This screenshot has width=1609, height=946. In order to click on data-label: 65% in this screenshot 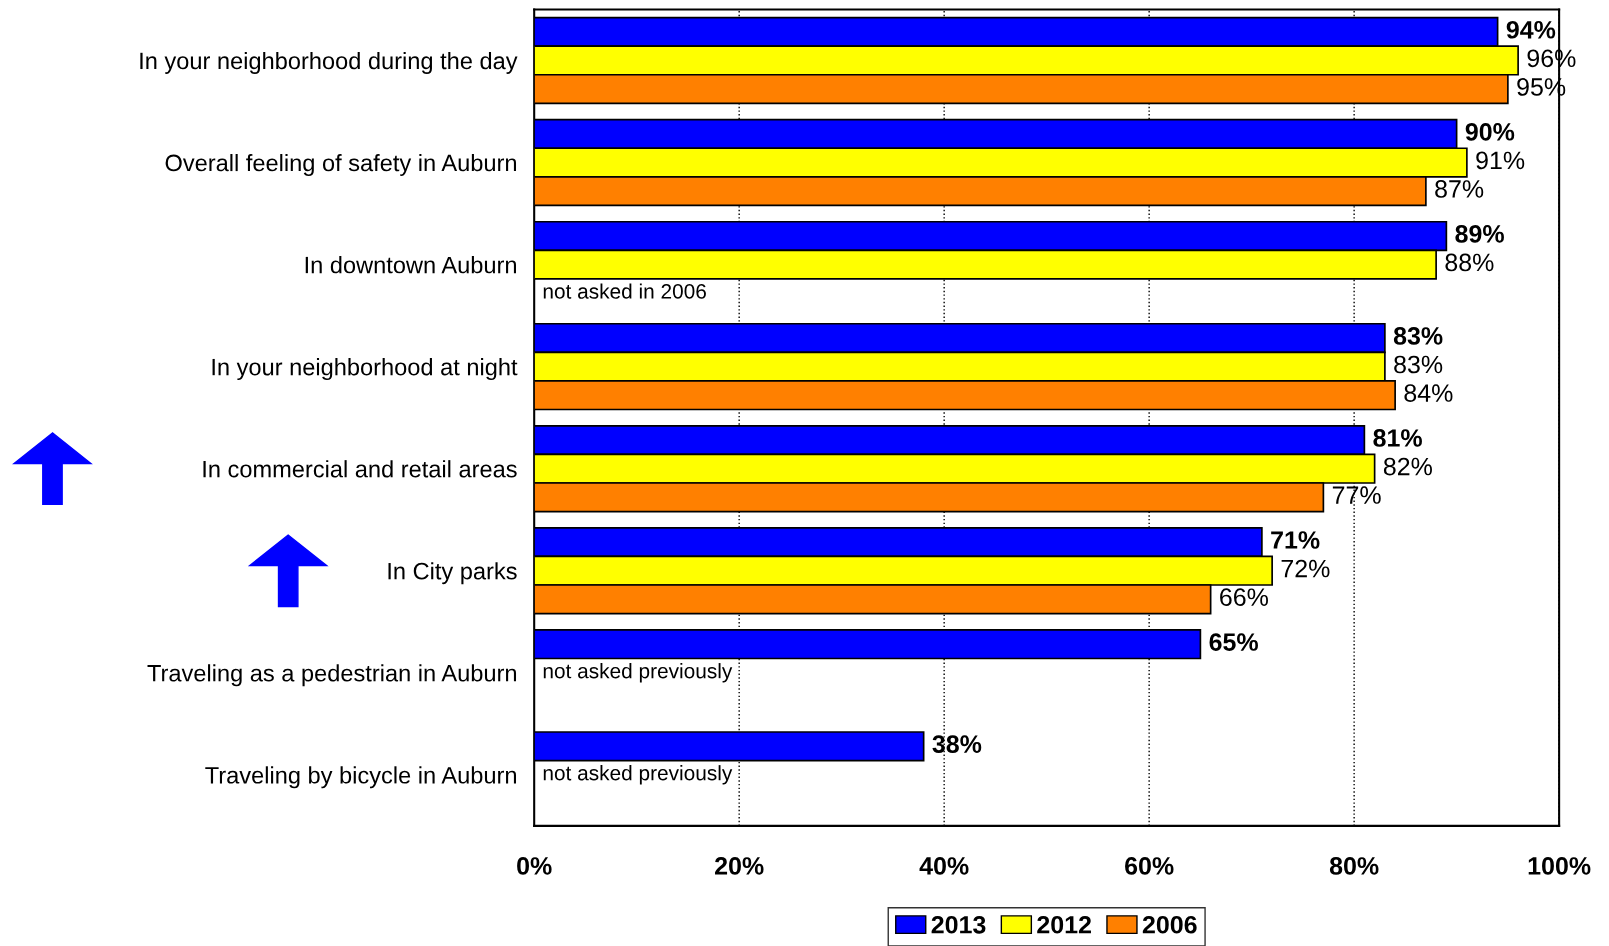, I will do `click(1233, 642)`.